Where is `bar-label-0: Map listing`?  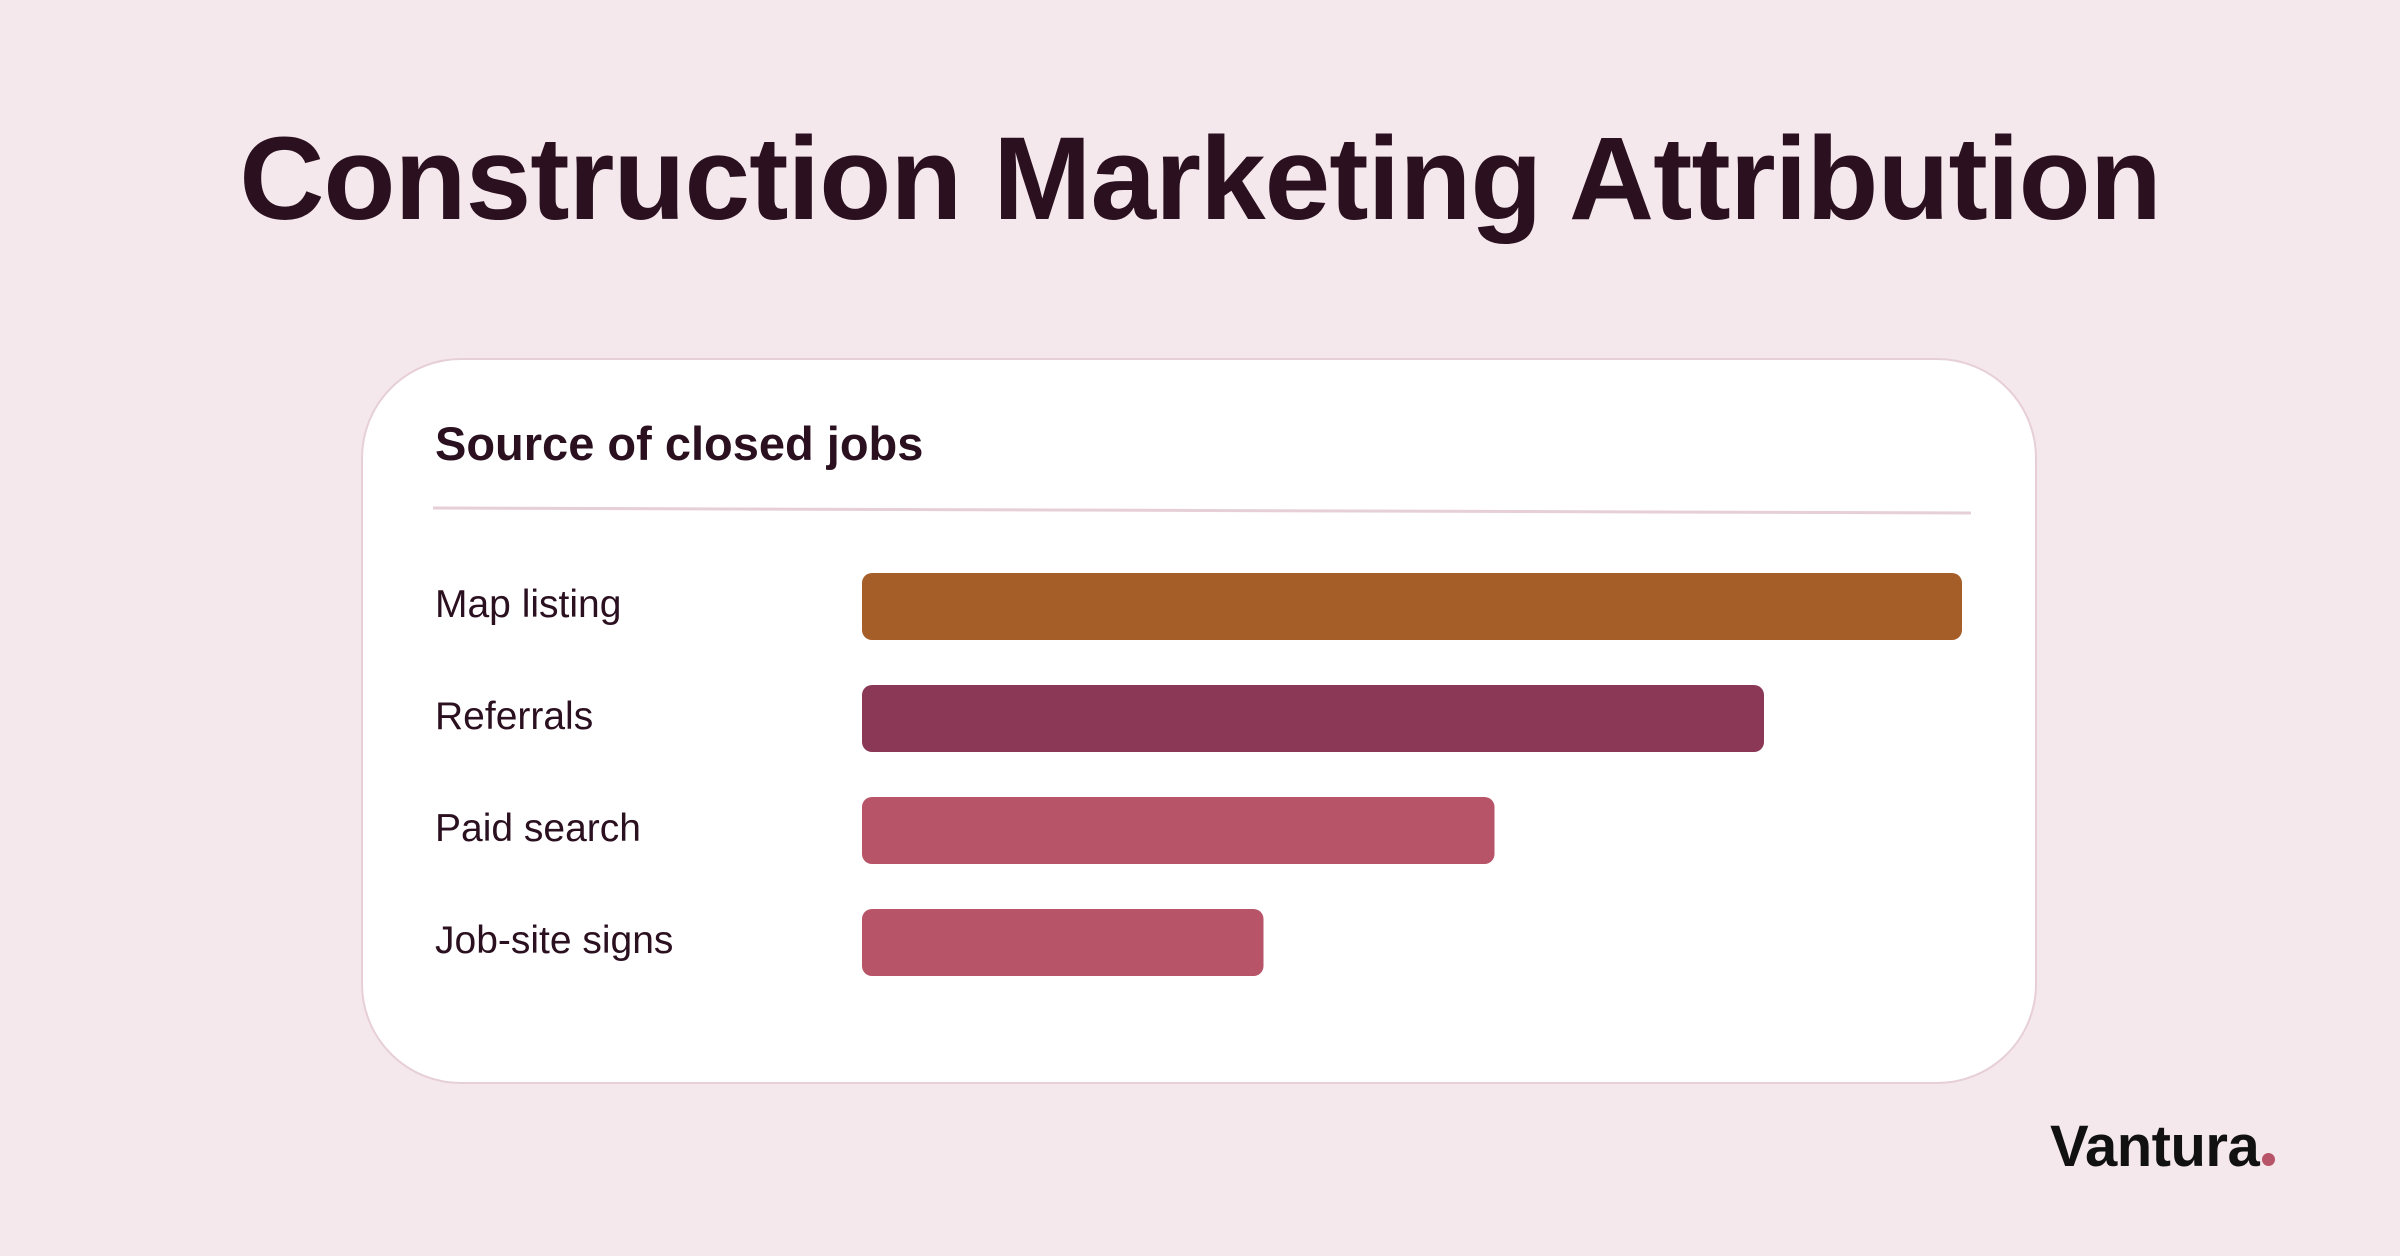 bar-label-0: Map listing is located at coordinates (528, 604).